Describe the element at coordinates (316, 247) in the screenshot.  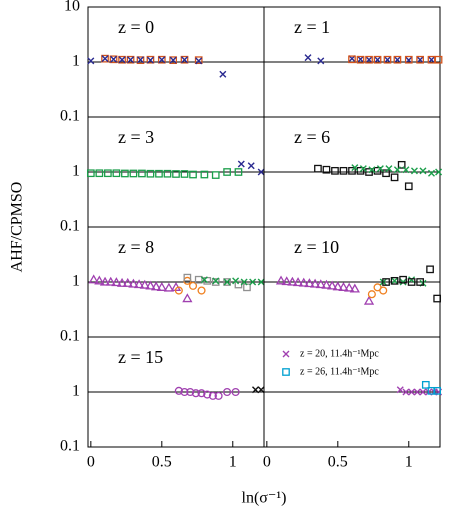
I see `panel-title: z = 10` at that location.